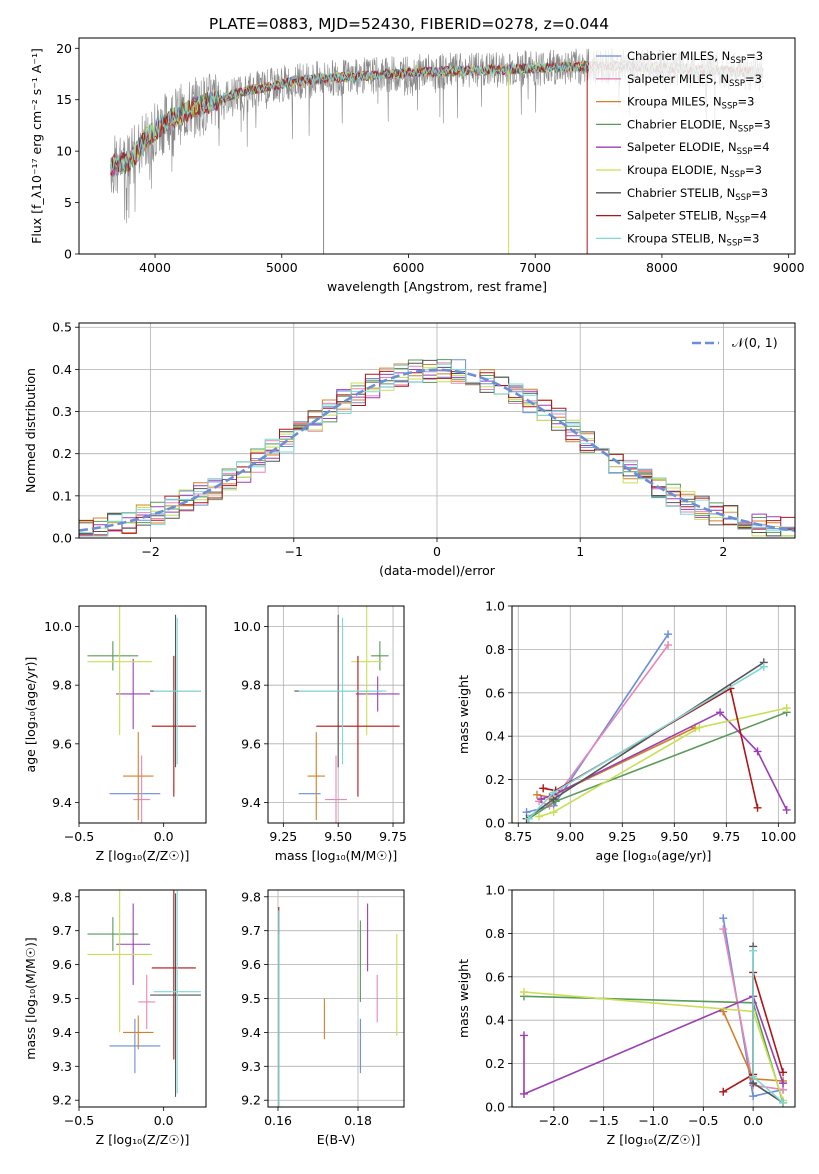  I want to click on weight-lines, so click(656, 726).